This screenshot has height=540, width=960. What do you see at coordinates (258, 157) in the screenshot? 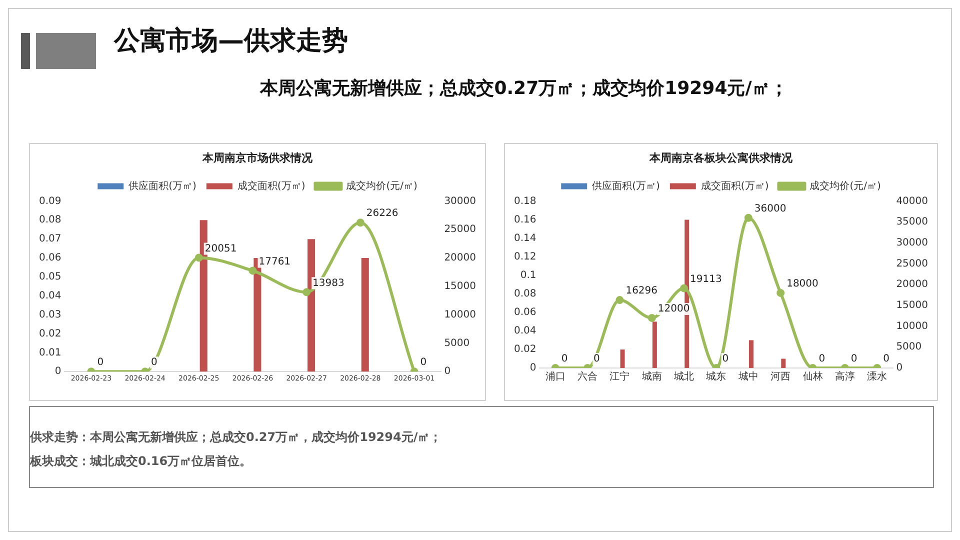
I see `chart-title: 本周南京市场供求情况` at bounding box center [258, 157].